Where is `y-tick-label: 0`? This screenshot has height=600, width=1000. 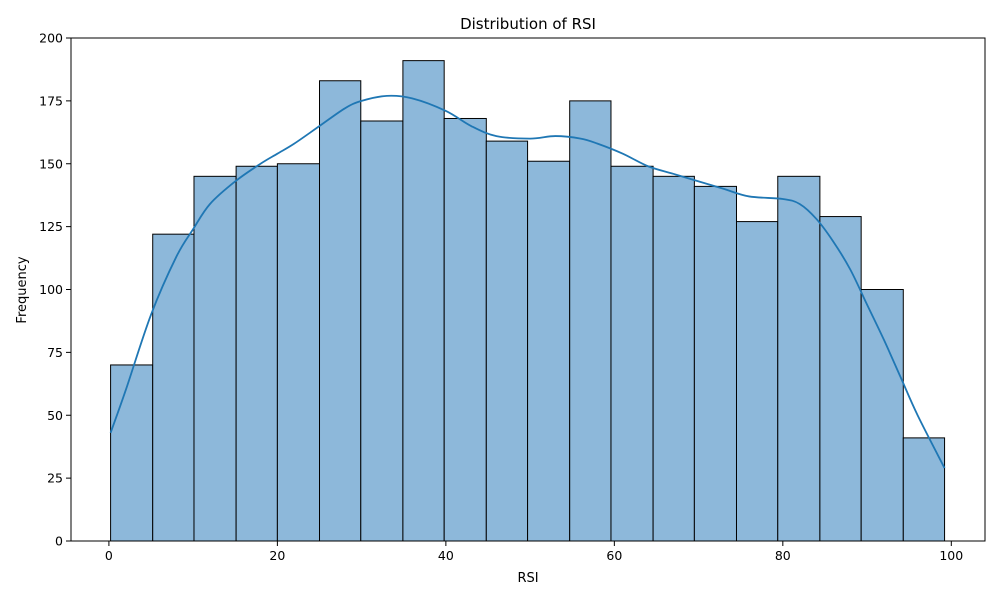 y-tick-label: 0 is located at coordinates (59, 541).